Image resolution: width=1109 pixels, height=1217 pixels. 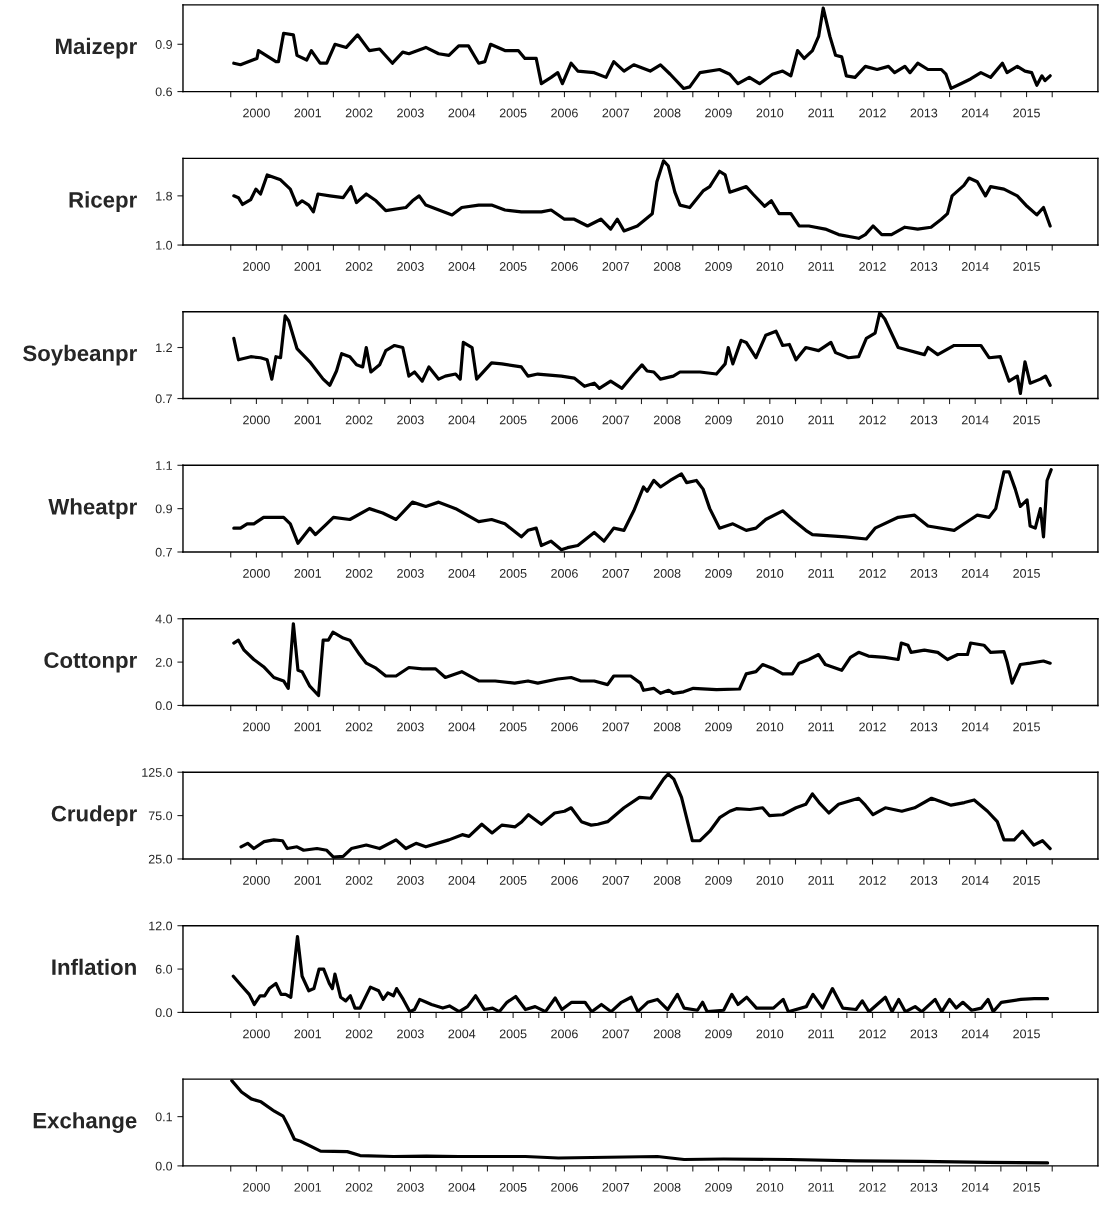 I want to click on y-tick-label: 12.0, so click(x=161, y=926).